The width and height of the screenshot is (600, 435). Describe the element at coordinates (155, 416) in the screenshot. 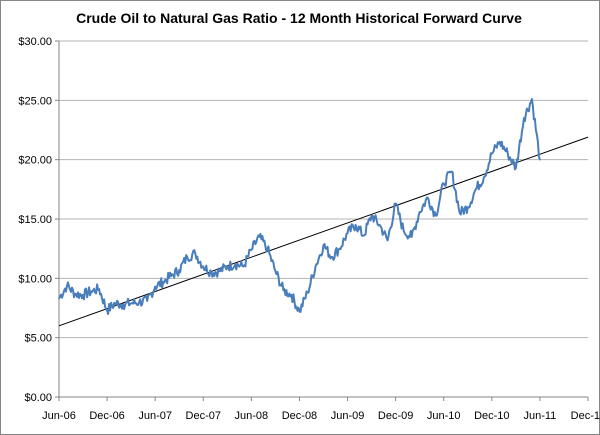

I see `x-tick-label: Jun-07` at that location.